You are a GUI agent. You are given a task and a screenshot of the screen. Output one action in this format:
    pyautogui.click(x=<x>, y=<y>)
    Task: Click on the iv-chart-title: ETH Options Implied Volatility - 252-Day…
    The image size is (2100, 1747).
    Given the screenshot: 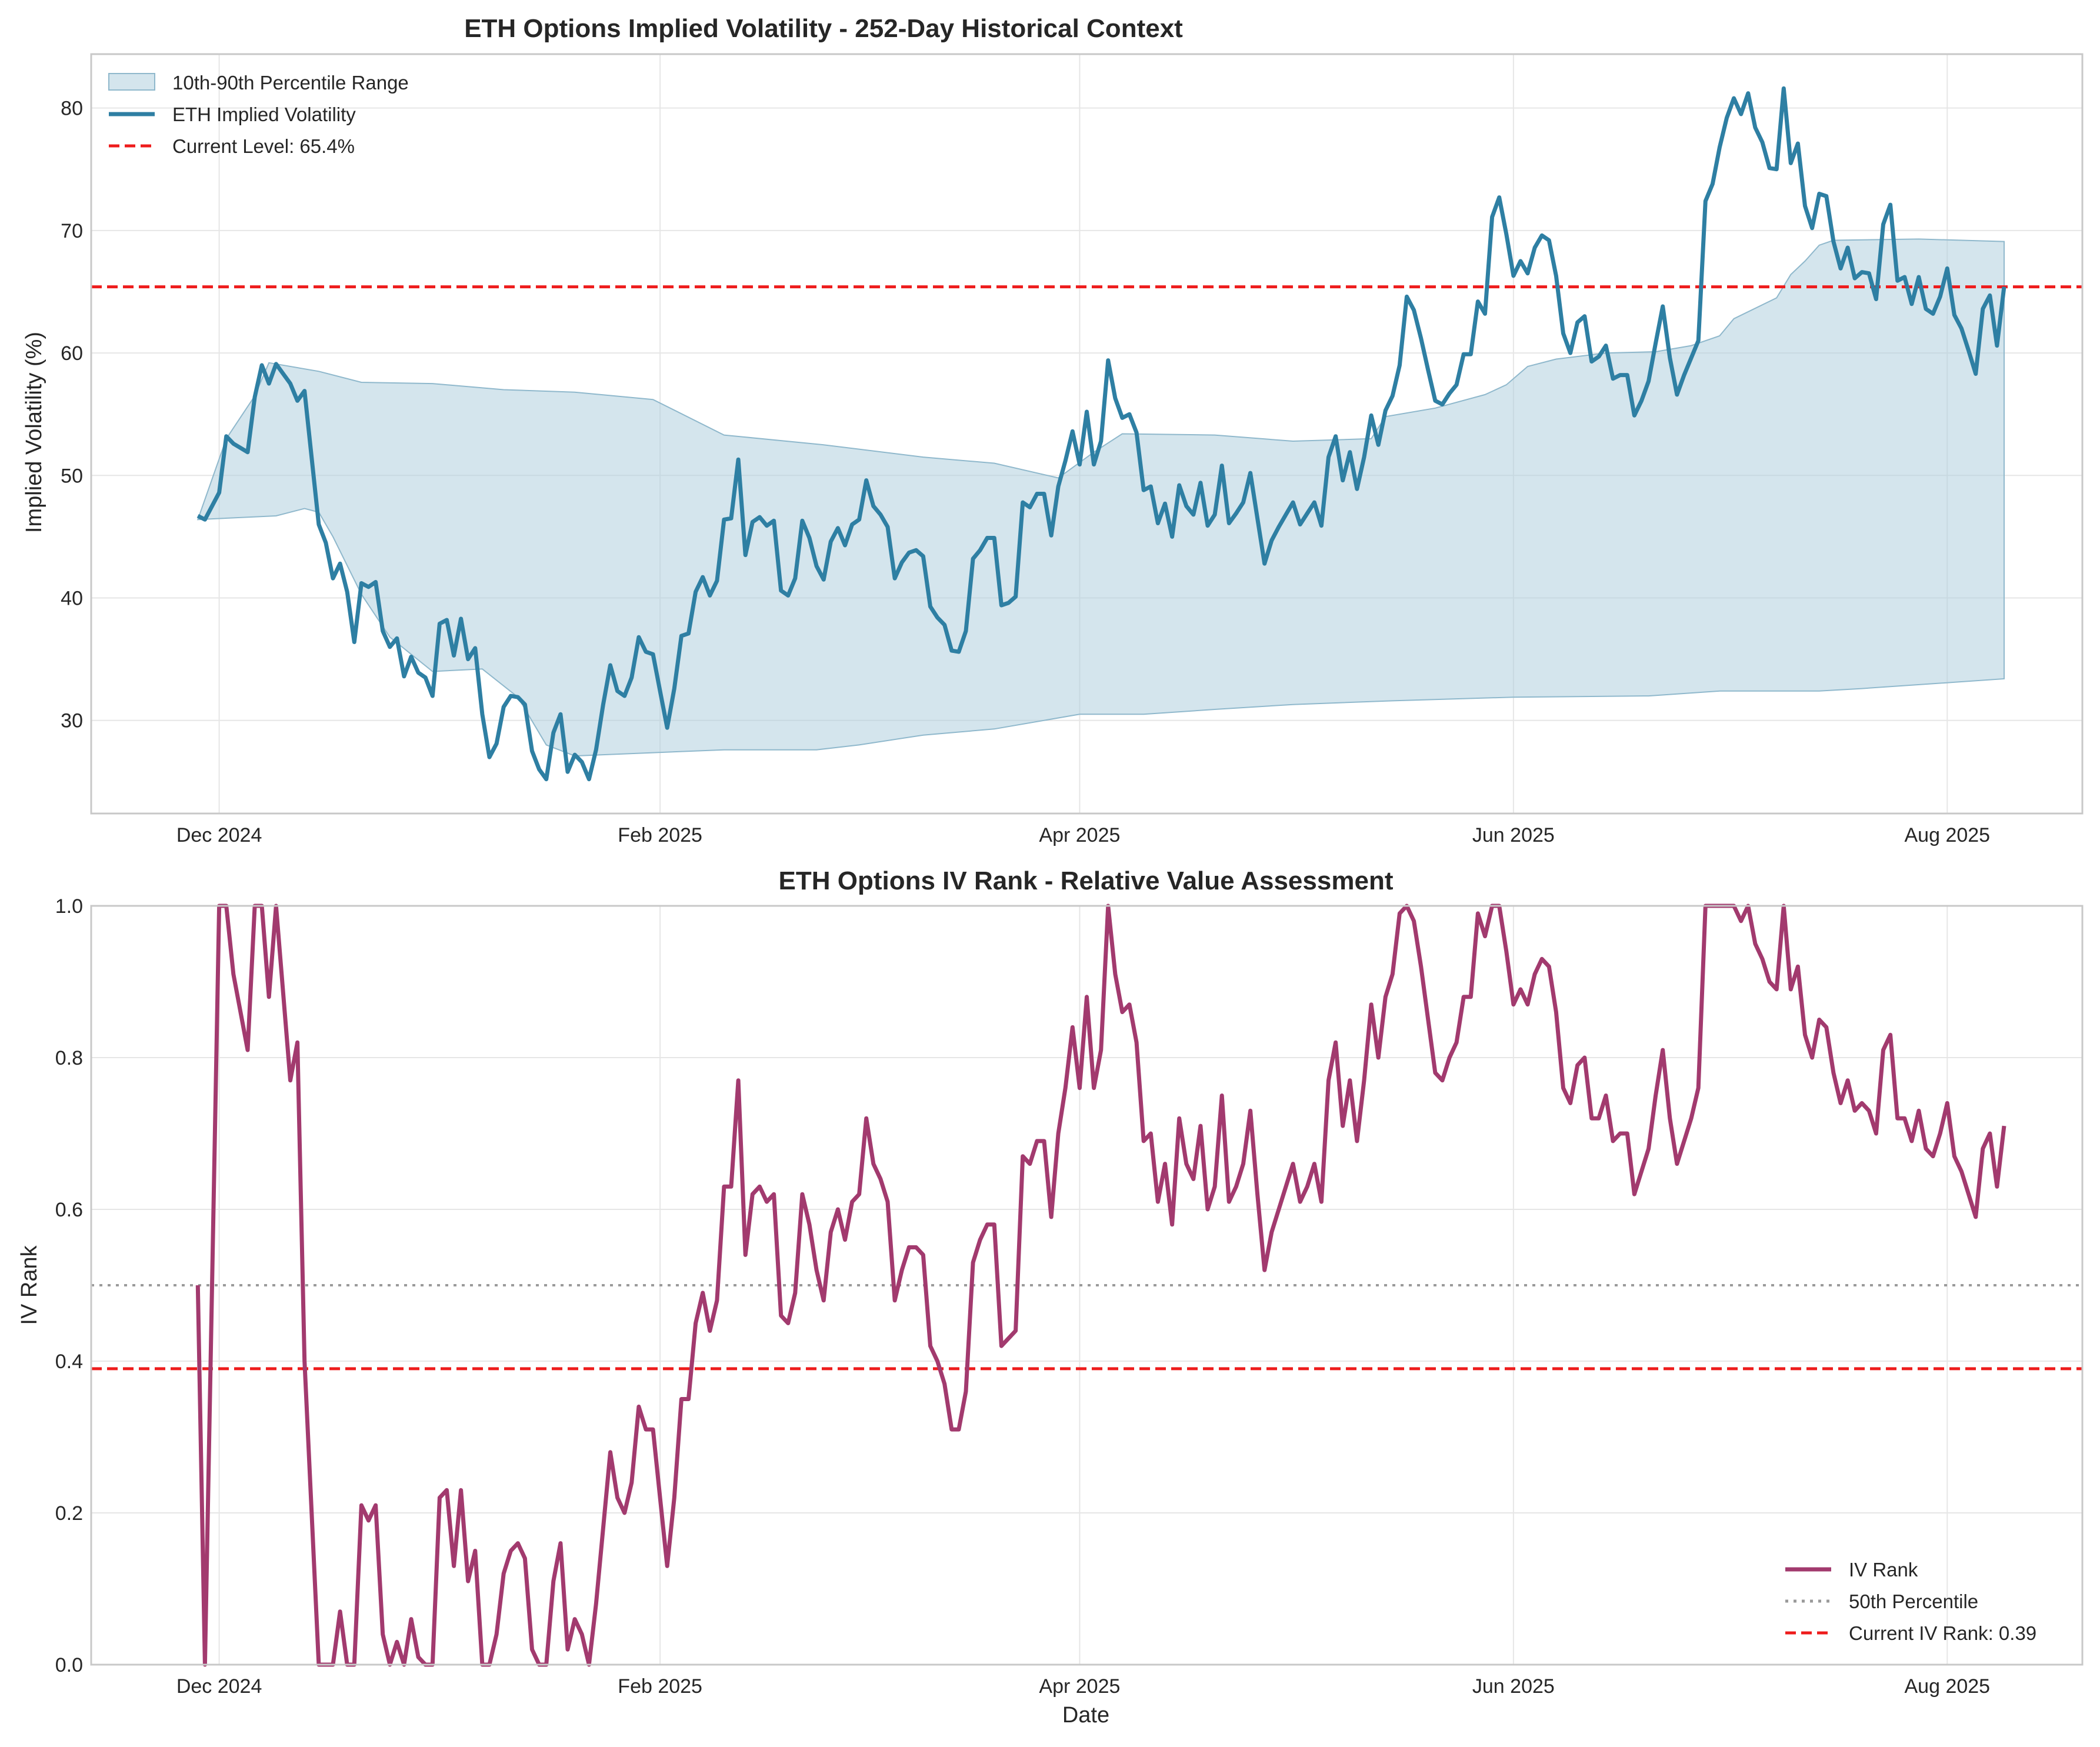 What is the action you would take?
    pyautogui.click(x=823, y=28)
    